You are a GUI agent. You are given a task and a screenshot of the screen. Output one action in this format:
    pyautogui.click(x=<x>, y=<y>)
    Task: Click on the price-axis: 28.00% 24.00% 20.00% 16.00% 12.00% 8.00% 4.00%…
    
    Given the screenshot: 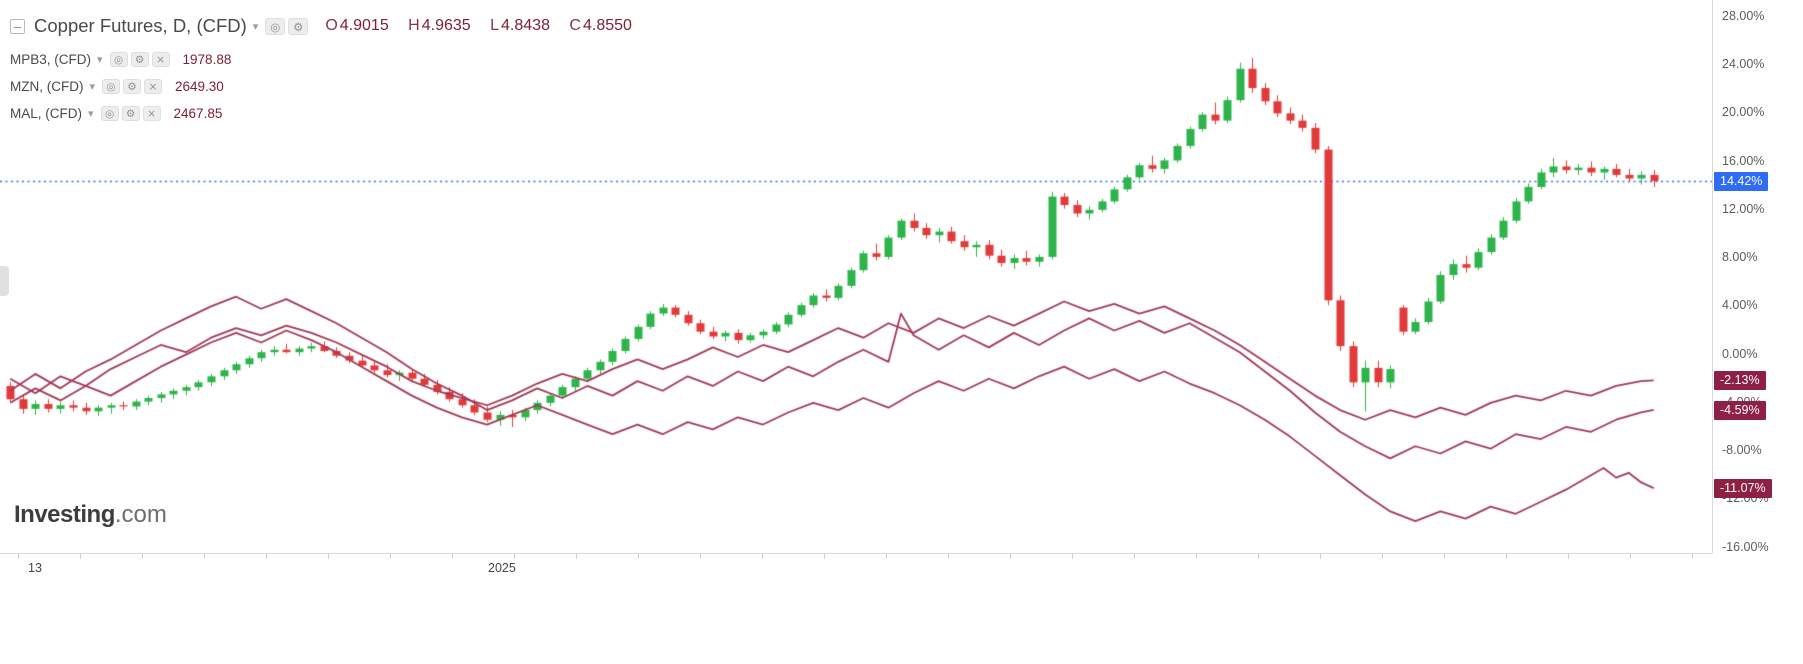 What is the action you would take?
    pyautogui.click(x=1757, y=277)
    